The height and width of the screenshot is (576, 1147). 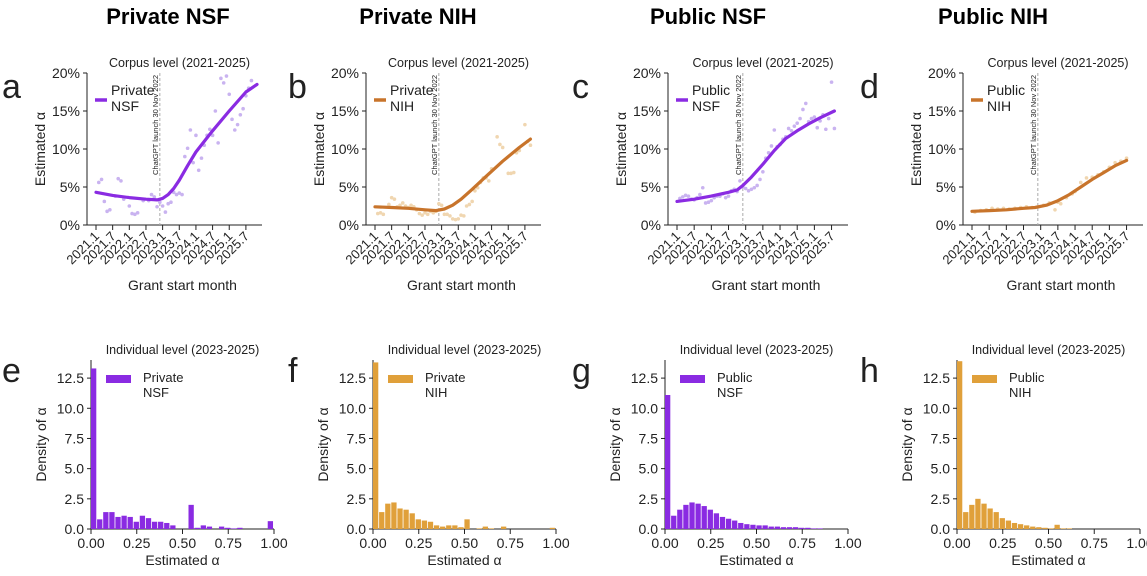 What do you see at coordinates (11, 371) in the screenshot?
I see `panel-letter: e` at bounding box center [11, 371].